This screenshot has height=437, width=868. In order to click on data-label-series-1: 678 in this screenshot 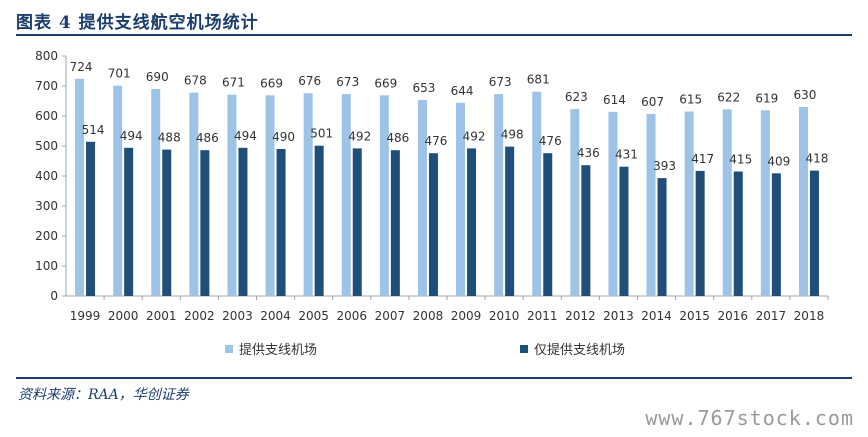, I will do `click(195, 81)`.